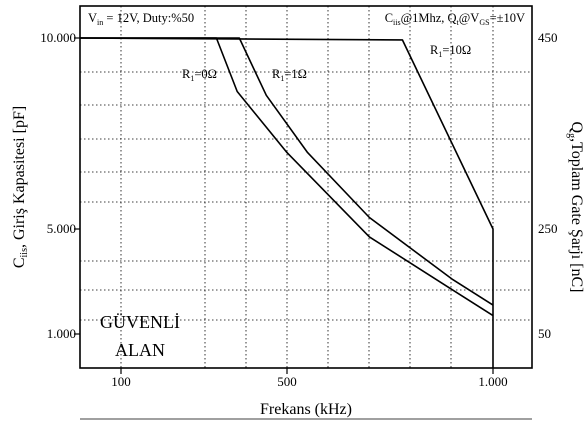 This screenshot has width=588, height=421. Describe the element at coordinates (60, 185) in the screenshot. I see `y-tick-labels: 10.000 5.000 1.000` at that location.